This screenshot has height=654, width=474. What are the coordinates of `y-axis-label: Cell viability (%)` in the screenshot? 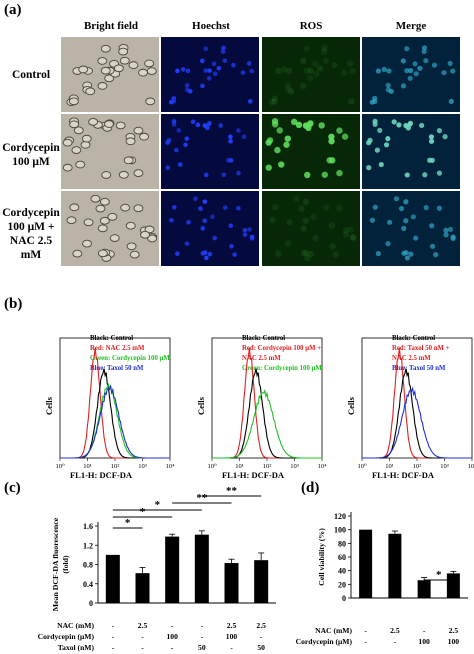 It's located at (321, 557).